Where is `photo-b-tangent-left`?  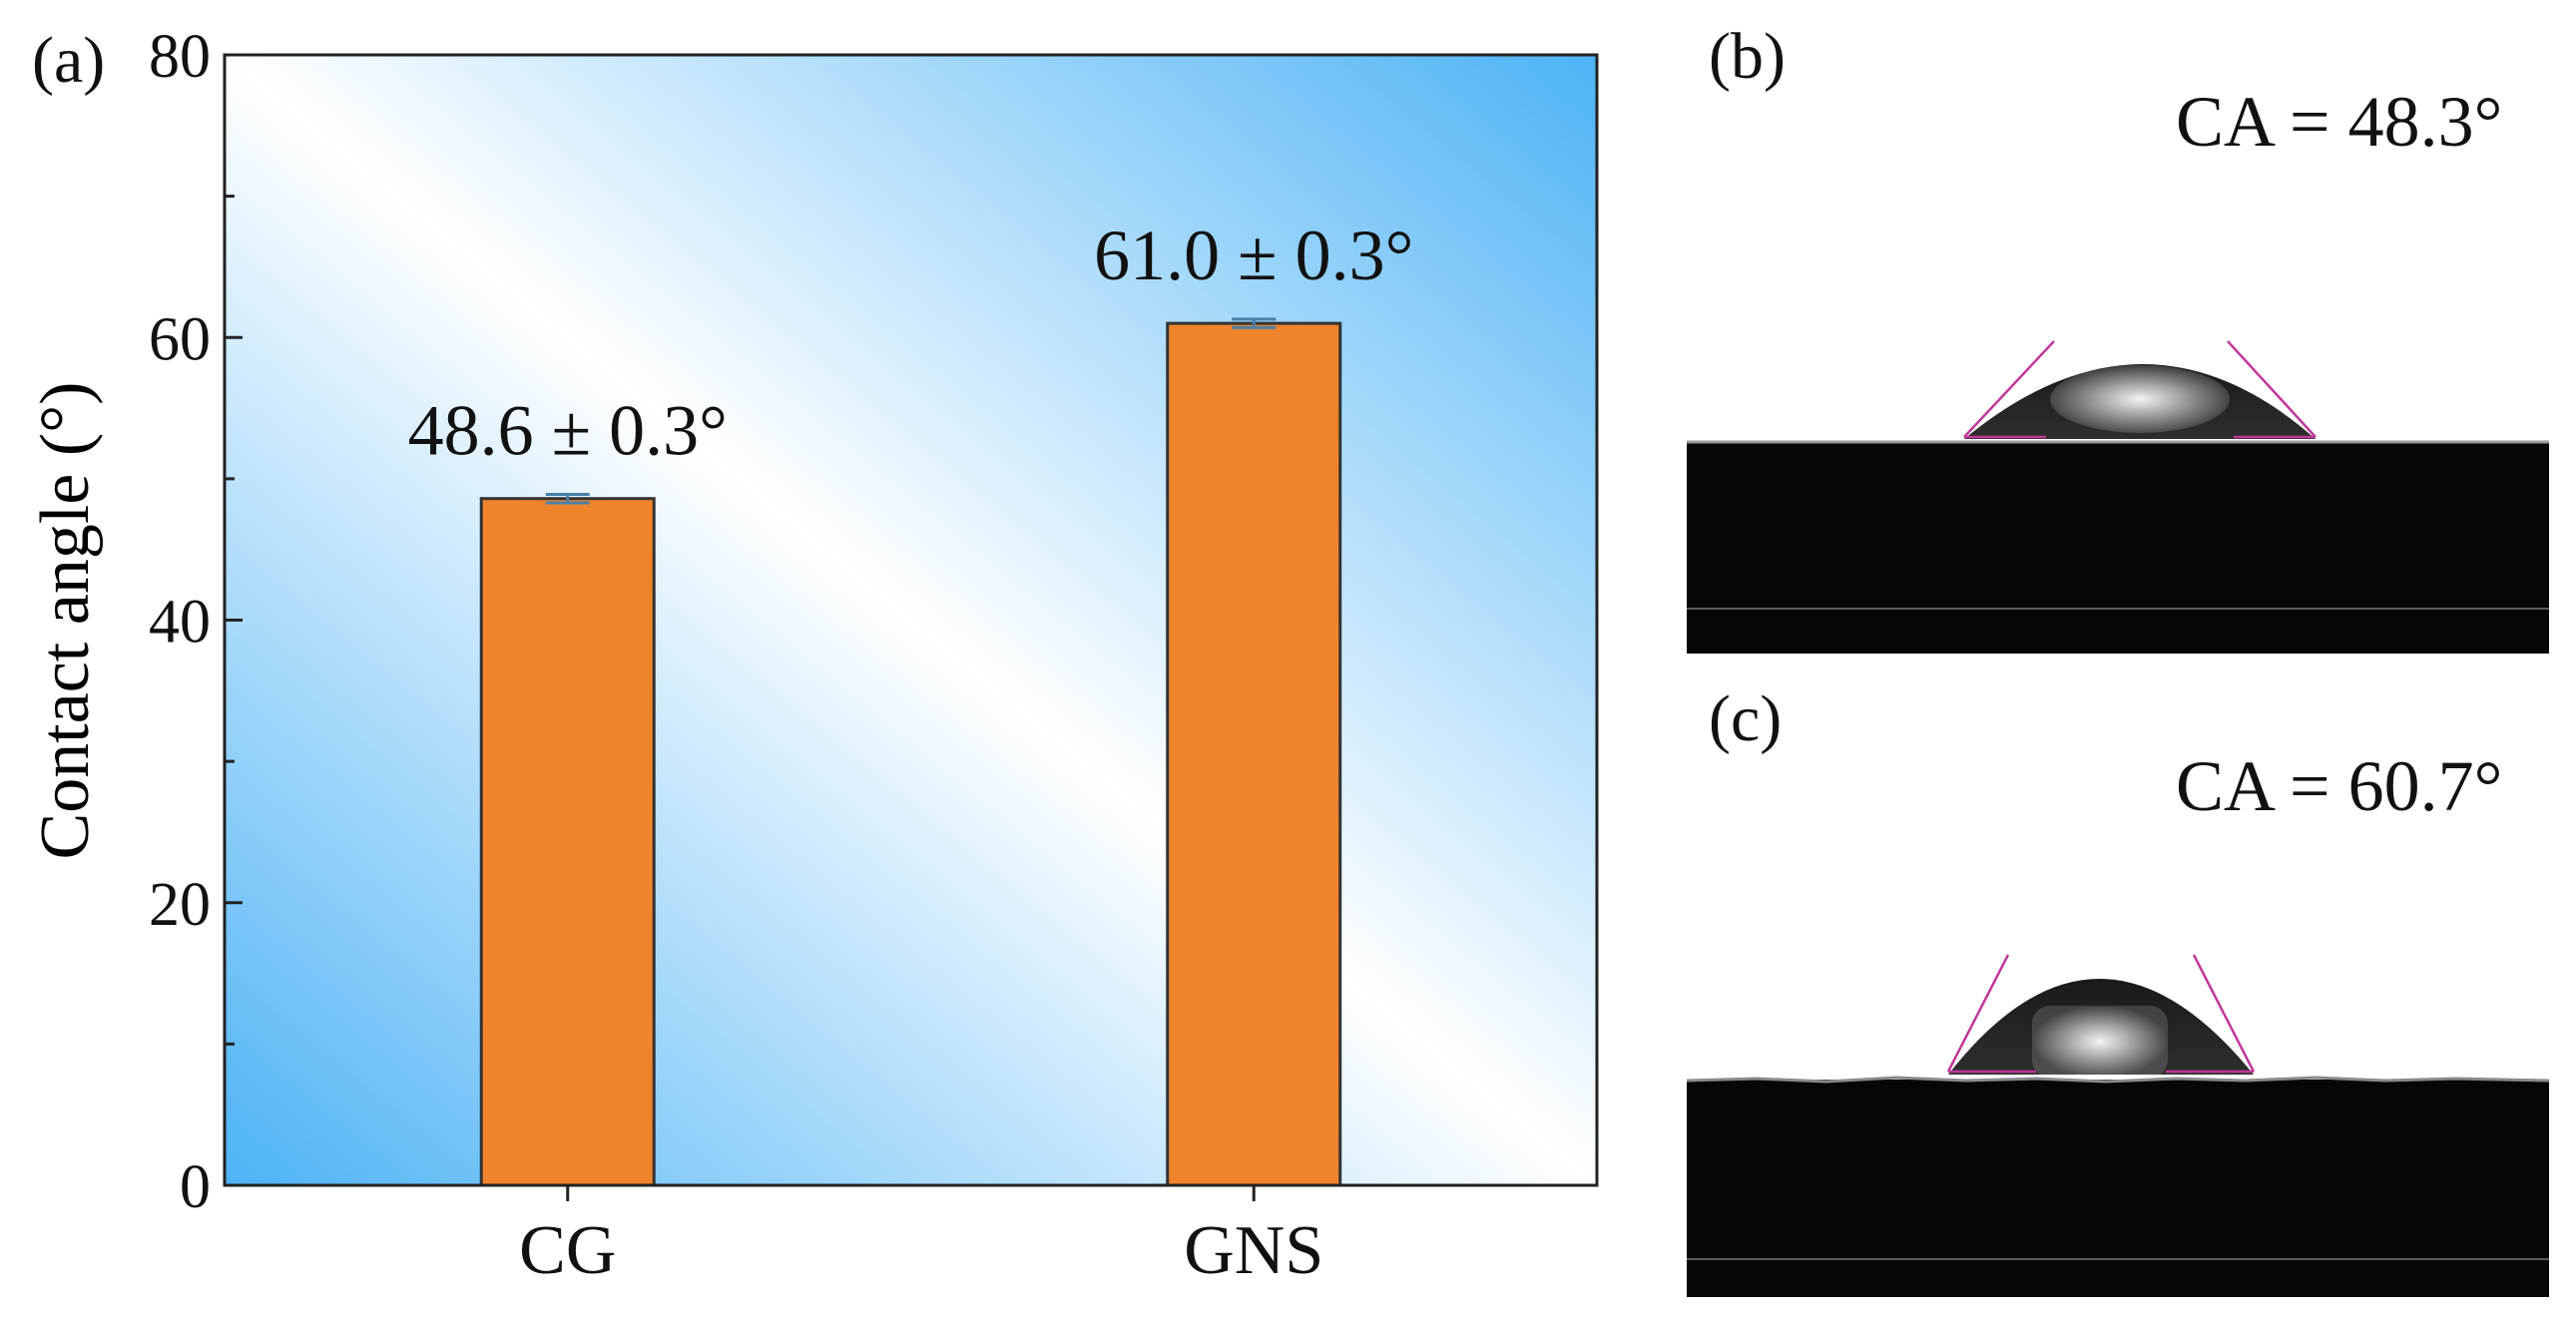
photo-b-tangent-left is located at coordinates (2009, 389).